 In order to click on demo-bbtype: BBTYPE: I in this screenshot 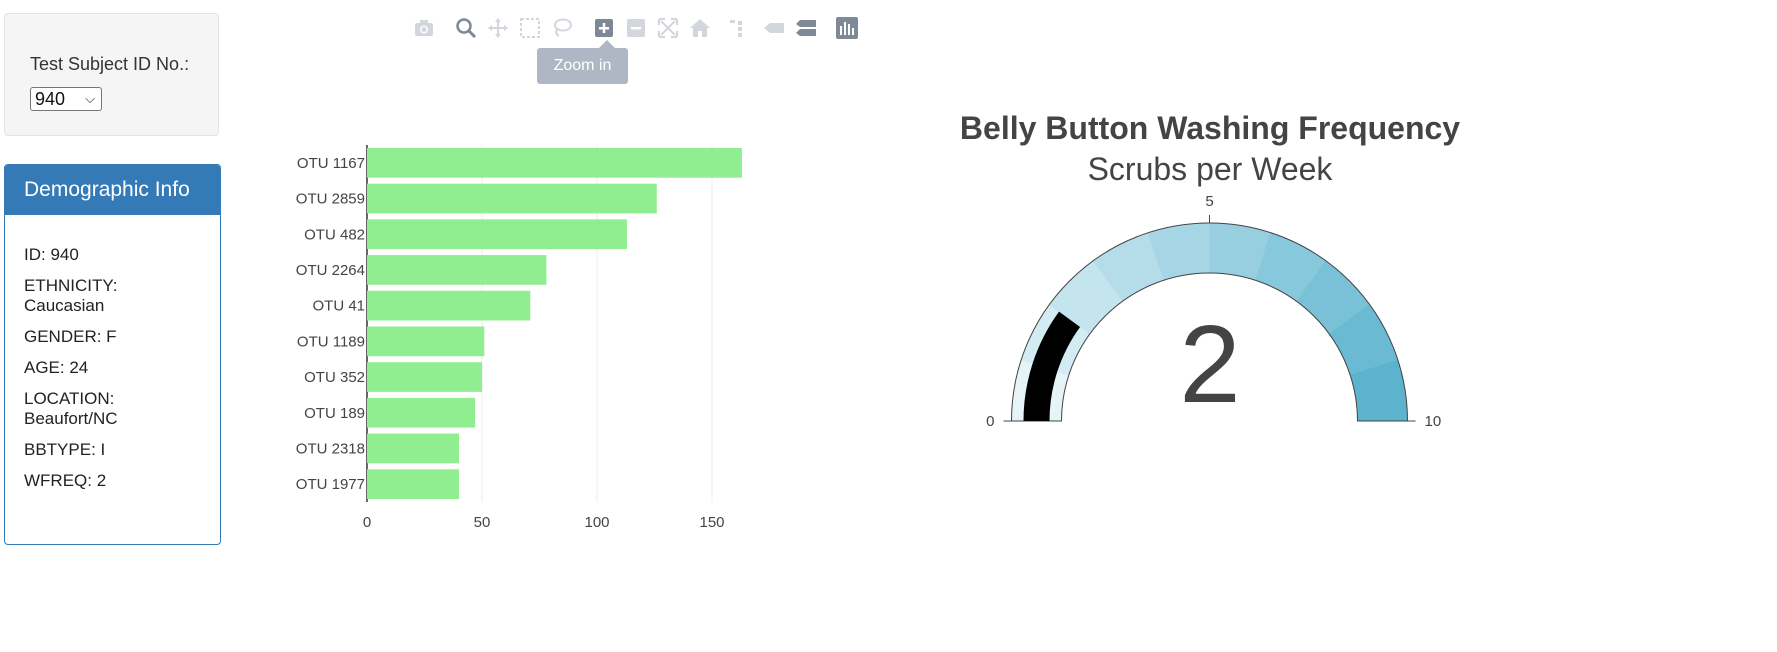, I will do `click(65, 449)`.